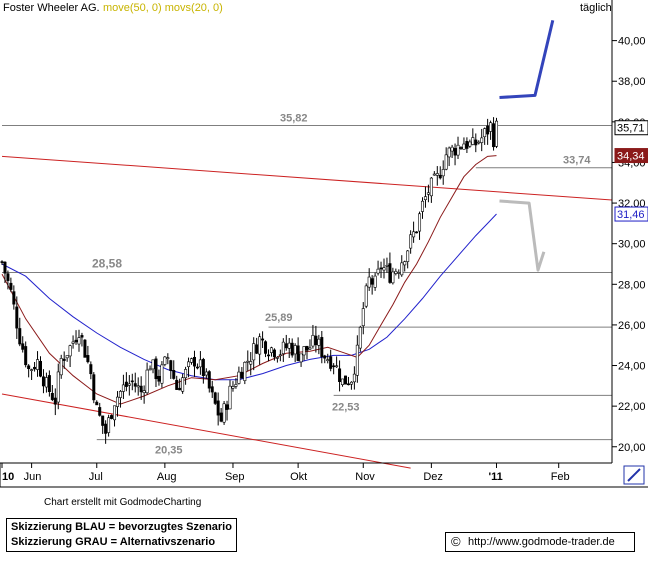 This screenshot has height=568, width=648. I want to click on level-label: 35,82, so click(294, 118).